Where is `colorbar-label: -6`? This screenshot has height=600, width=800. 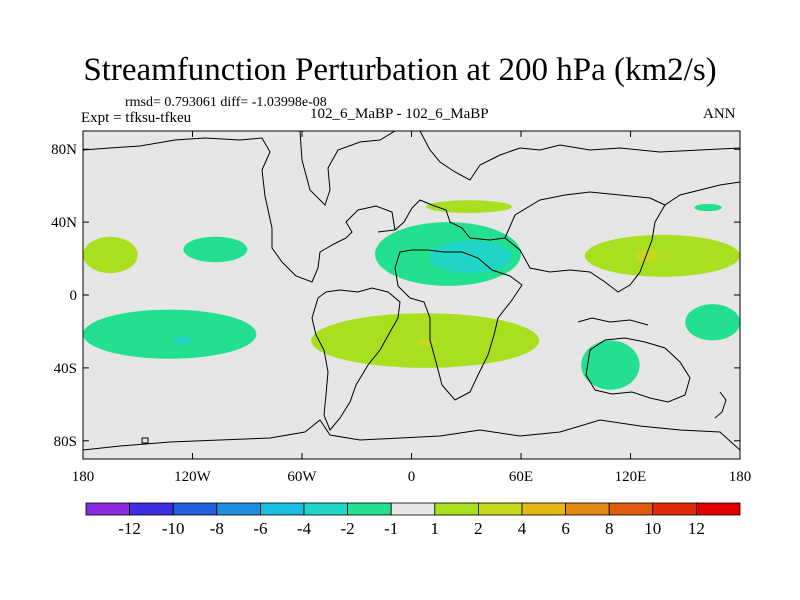
colorbar-label: -6 is located at coordinates (260, 528).